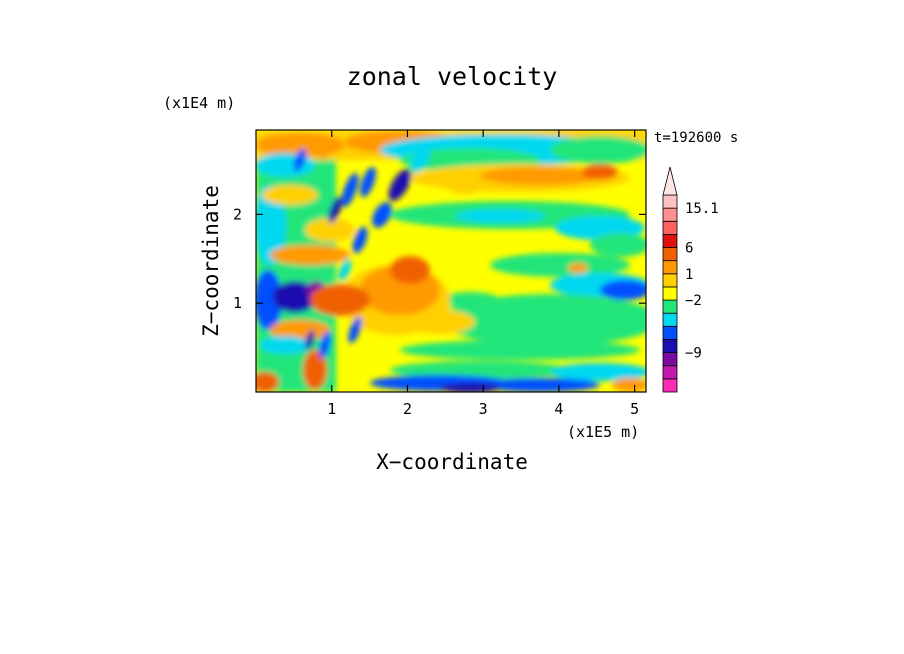 The height and width of the screenshot is (654, 904). I want to click on x-tick-label: 4, so click(558, 409).